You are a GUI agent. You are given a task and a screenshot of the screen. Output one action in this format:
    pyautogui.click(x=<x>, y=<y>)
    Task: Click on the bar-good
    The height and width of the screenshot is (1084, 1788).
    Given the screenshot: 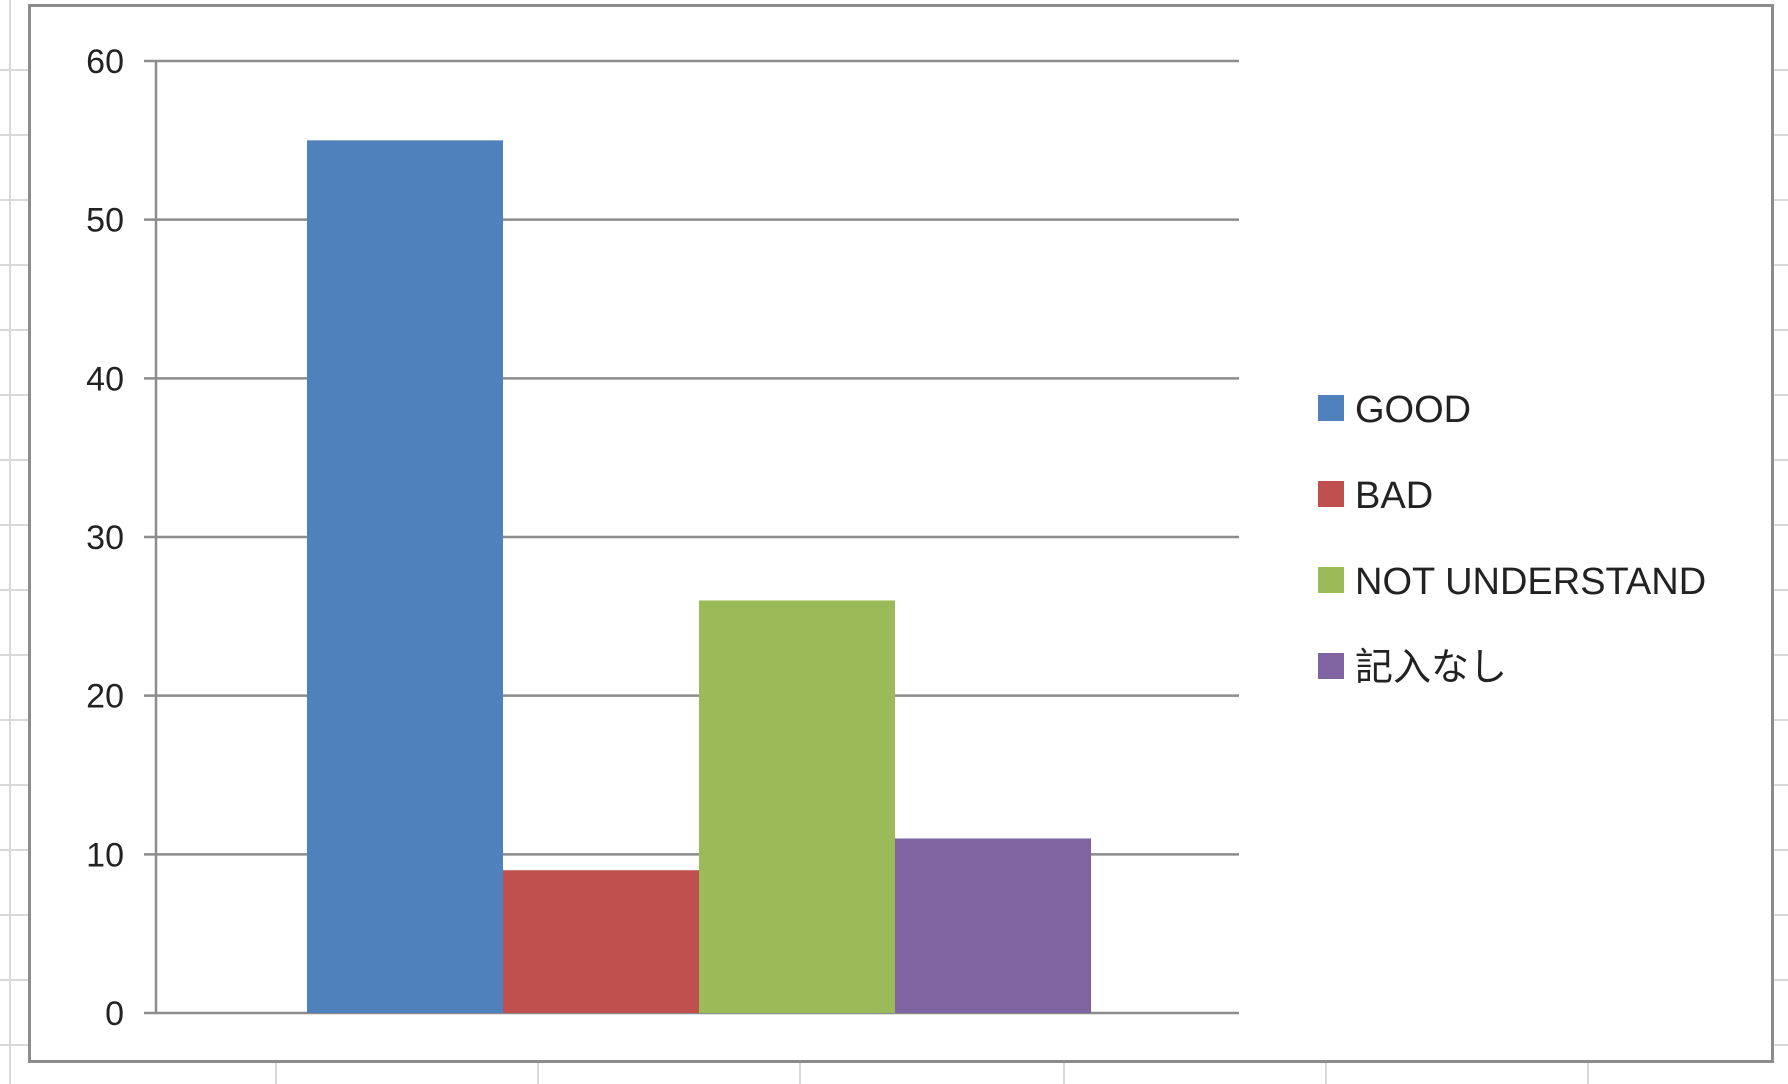 What is the action you would take?
    pyautogui.click(x=405, y=577)
    